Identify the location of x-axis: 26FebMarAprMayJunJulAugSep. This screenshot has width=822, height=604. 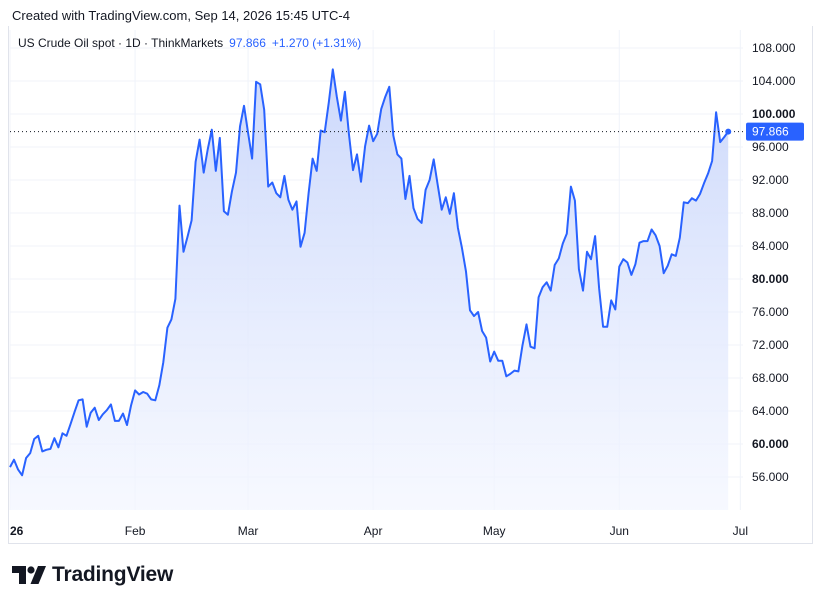
(416, 531).